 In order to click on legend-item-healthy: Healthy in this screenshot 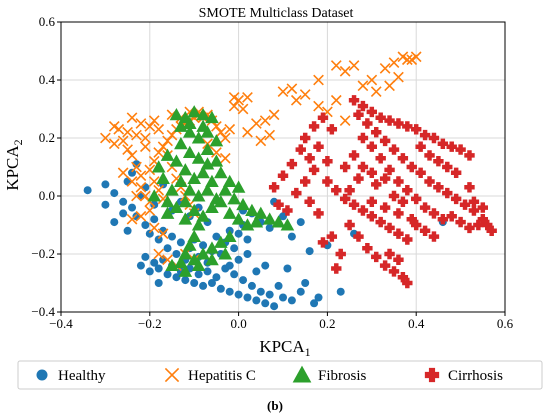, I will do `click(71, 376)`.